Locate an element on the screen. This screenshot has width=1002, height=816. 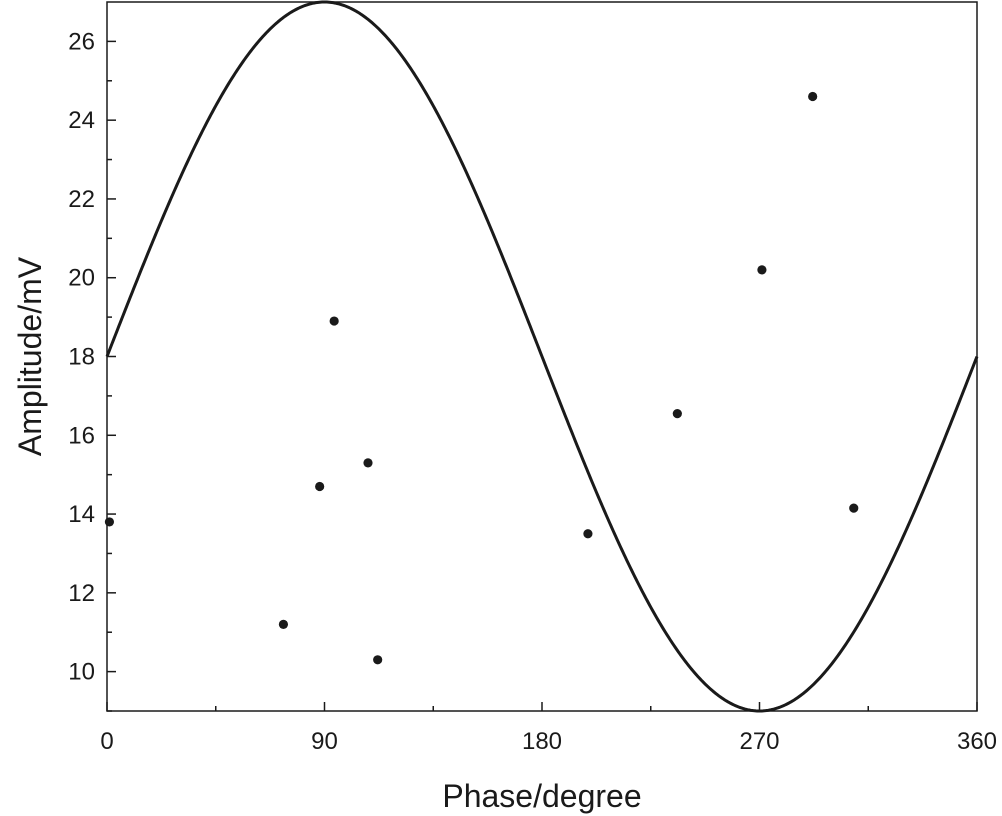
y-tick-label: 22 is located at coordinates (81, 199).